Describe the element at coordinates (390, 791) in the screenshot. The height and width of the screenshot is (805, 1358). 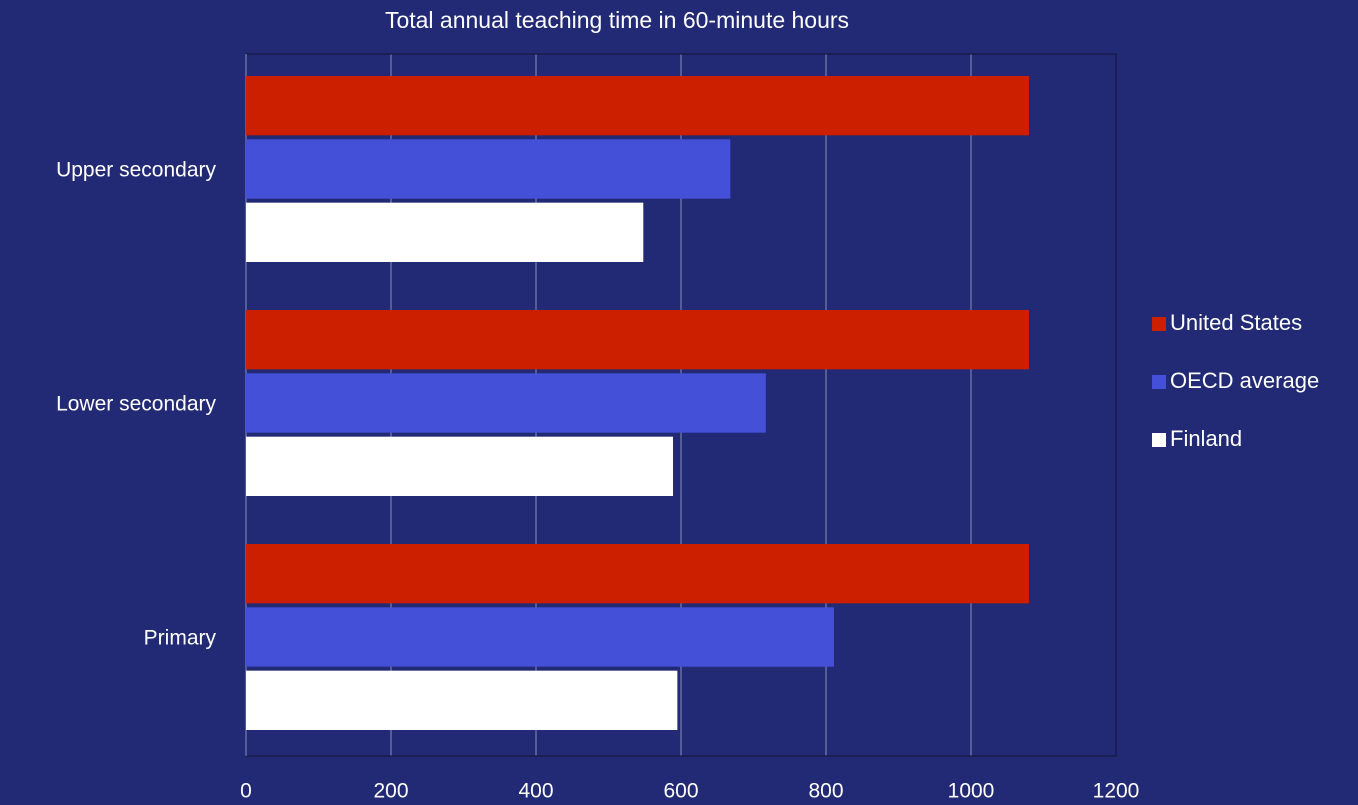
I see `x-tick-label: 200` at that location.